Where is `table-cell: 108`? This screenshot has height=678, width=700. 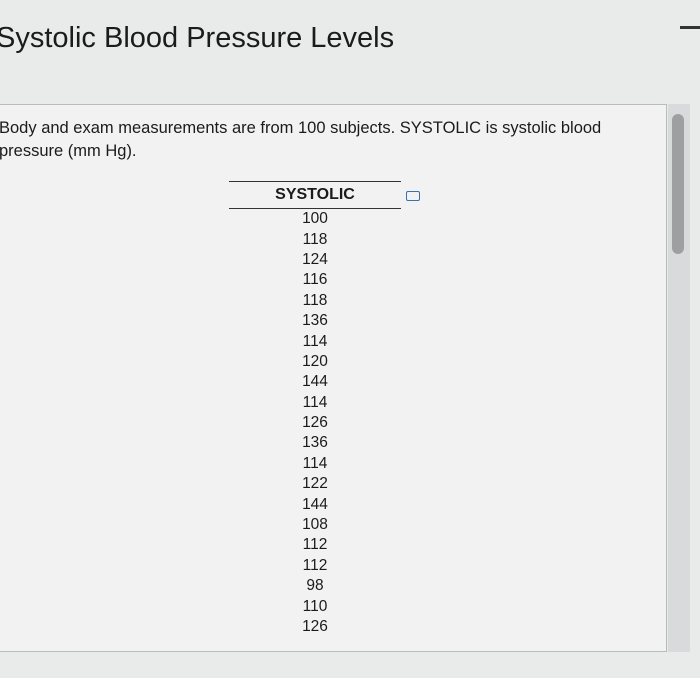 table-cell: 108 is located at coordinates (315, 525).